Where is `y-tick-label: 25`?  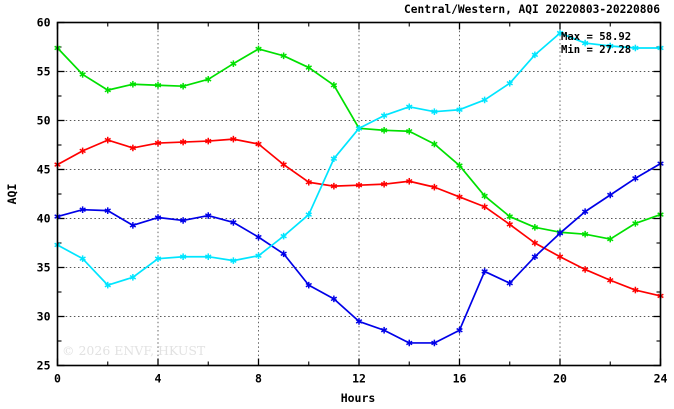
y-tick-label: 25 is located at coordinates (44, 366).